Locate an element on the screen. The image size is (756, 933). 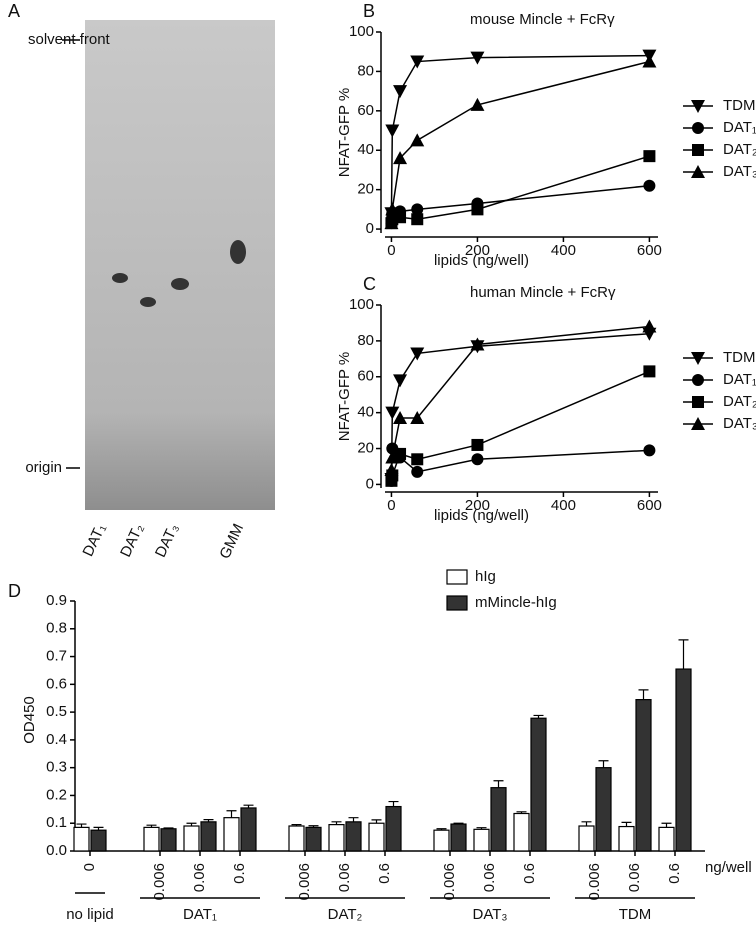
y-axis-label: OD450 is located at coordinates (29, 720).